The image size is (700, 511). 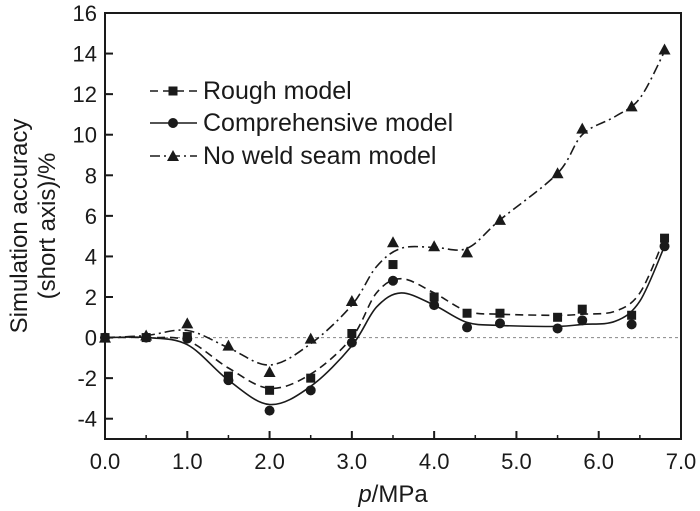 I want to click on legend-marker-triangle, so click(x=173, y=155).